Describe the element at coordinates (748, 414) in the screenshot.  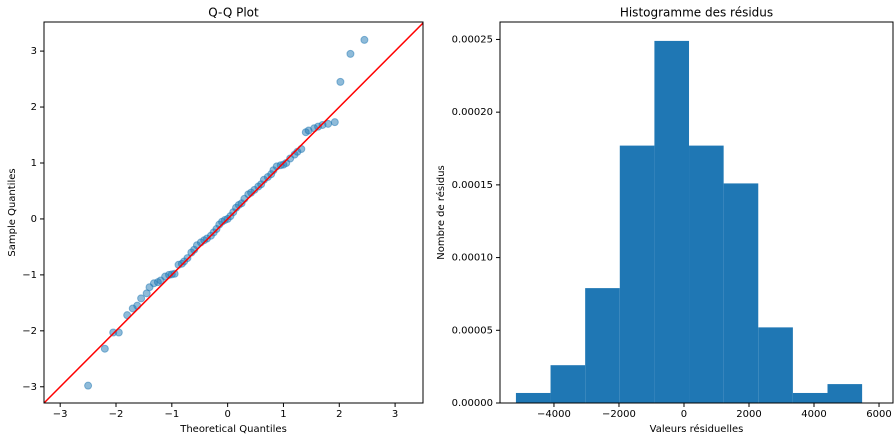
I see `x-tick-label: 2000` at that location.